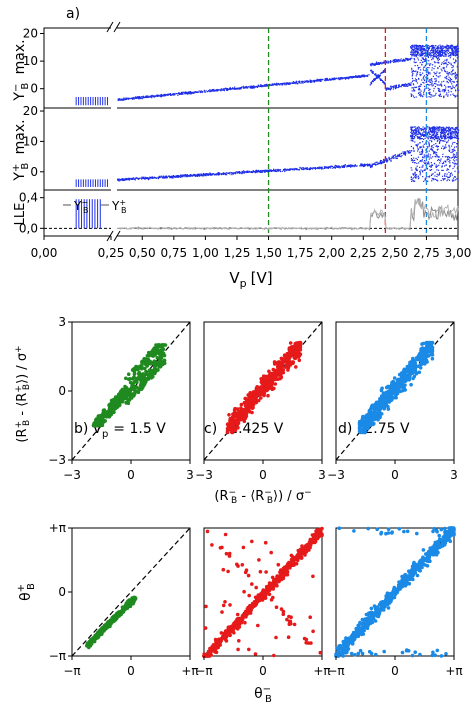  I want to click on y-tick-label: 3, so click(62, 322).